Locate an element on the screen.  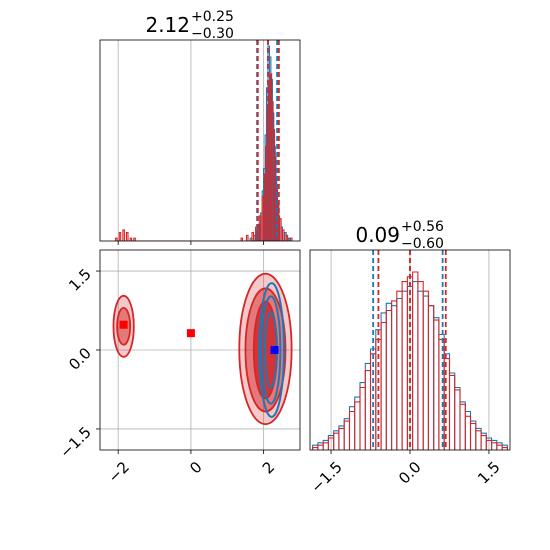
marginal-param0-frame is located at coordinates (200, 140).